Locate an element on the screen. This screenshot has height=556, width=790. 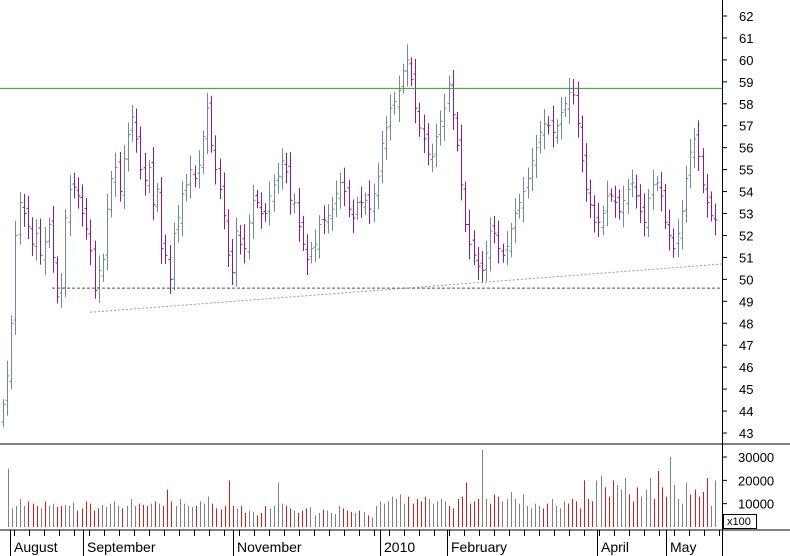
price-tick-label: 58 is located at coordinates (746, 104).